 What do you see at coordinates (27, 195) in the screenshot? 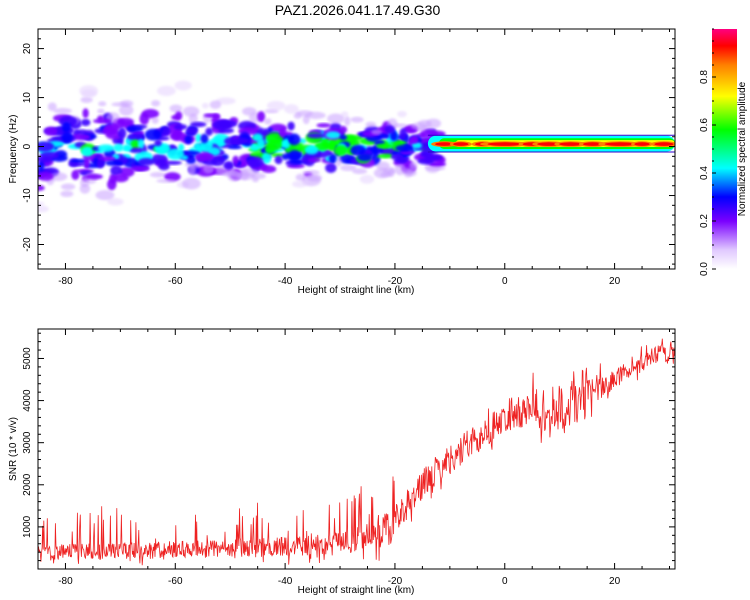
I see `spectrogram-y-tick-label: -10` at bounding box center [27, 195].